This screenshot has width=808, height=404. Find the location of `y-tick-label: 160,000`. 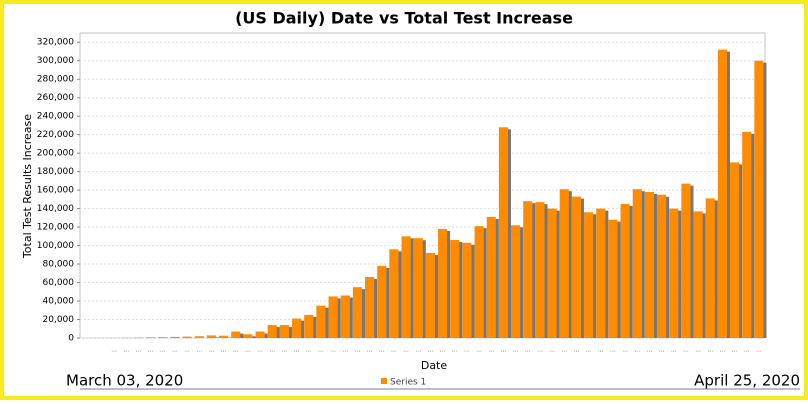

y-tick-label: 160,000 is located at coordinates (55, 191).